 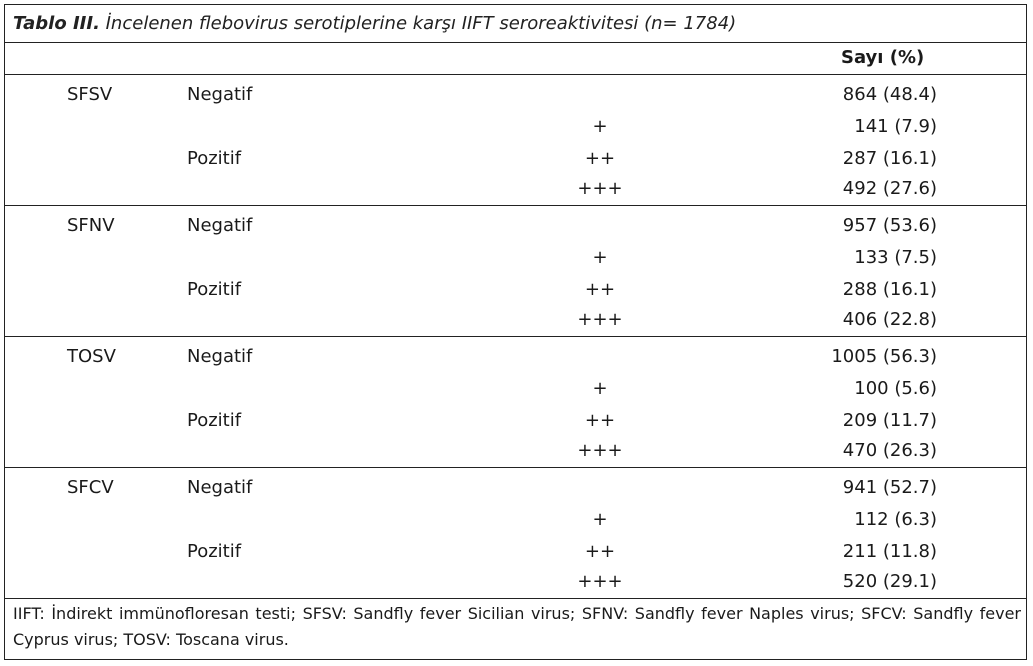 What do you see at coordinates (515, 95) in the screenshot?
I see `table-row: SFSV Negatif 864 (48.4)` at bounding box center [515, 95].